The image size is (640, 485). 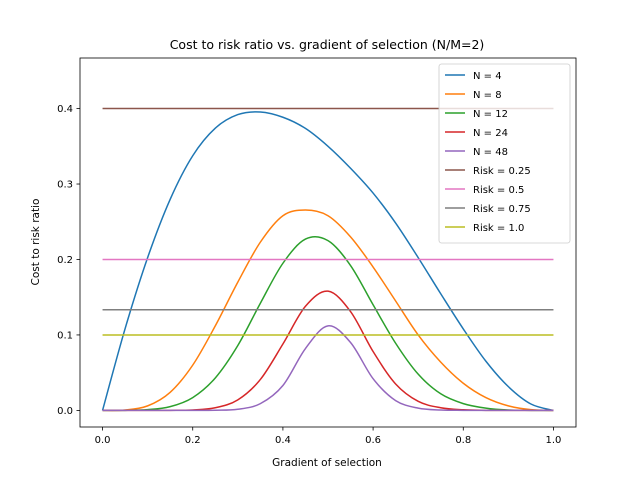 I want to click on legend-label-3: N = 24, so click(x=490, y=133).